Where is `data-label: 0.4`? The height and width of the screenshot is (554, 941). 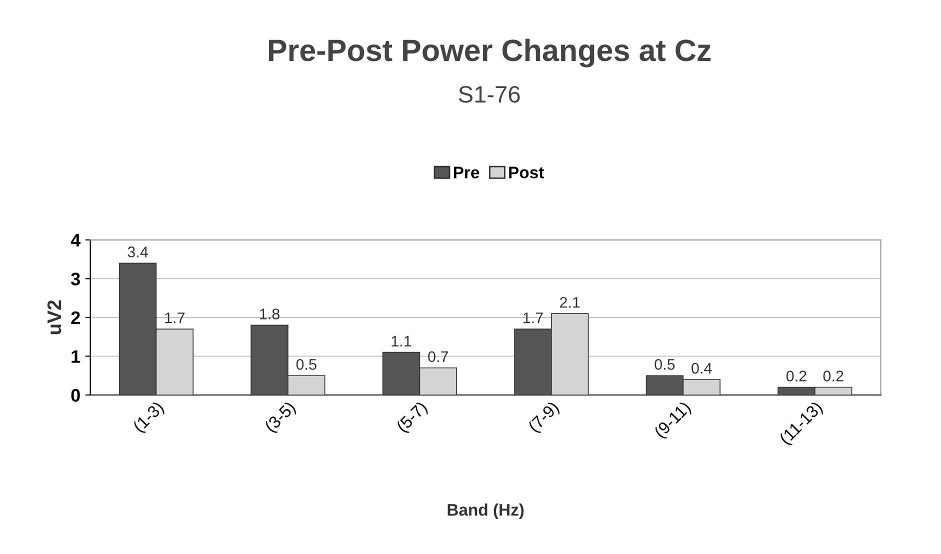
data-label: 0.4 is located at coordinates (702, 368).